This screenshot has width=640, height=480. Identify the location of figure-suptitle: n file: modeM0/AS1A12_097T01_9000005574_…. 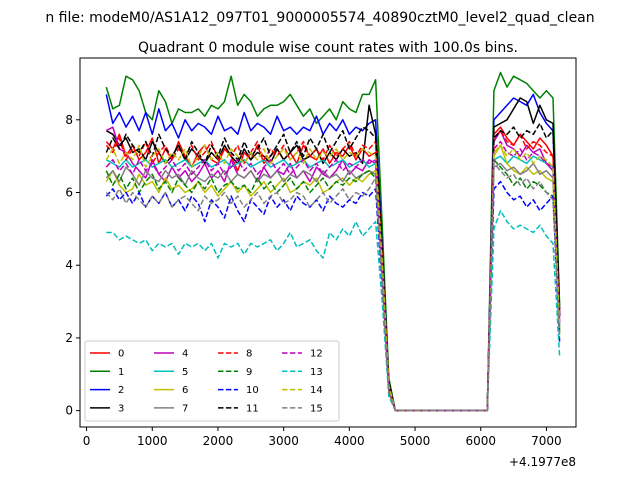
(319, 18).